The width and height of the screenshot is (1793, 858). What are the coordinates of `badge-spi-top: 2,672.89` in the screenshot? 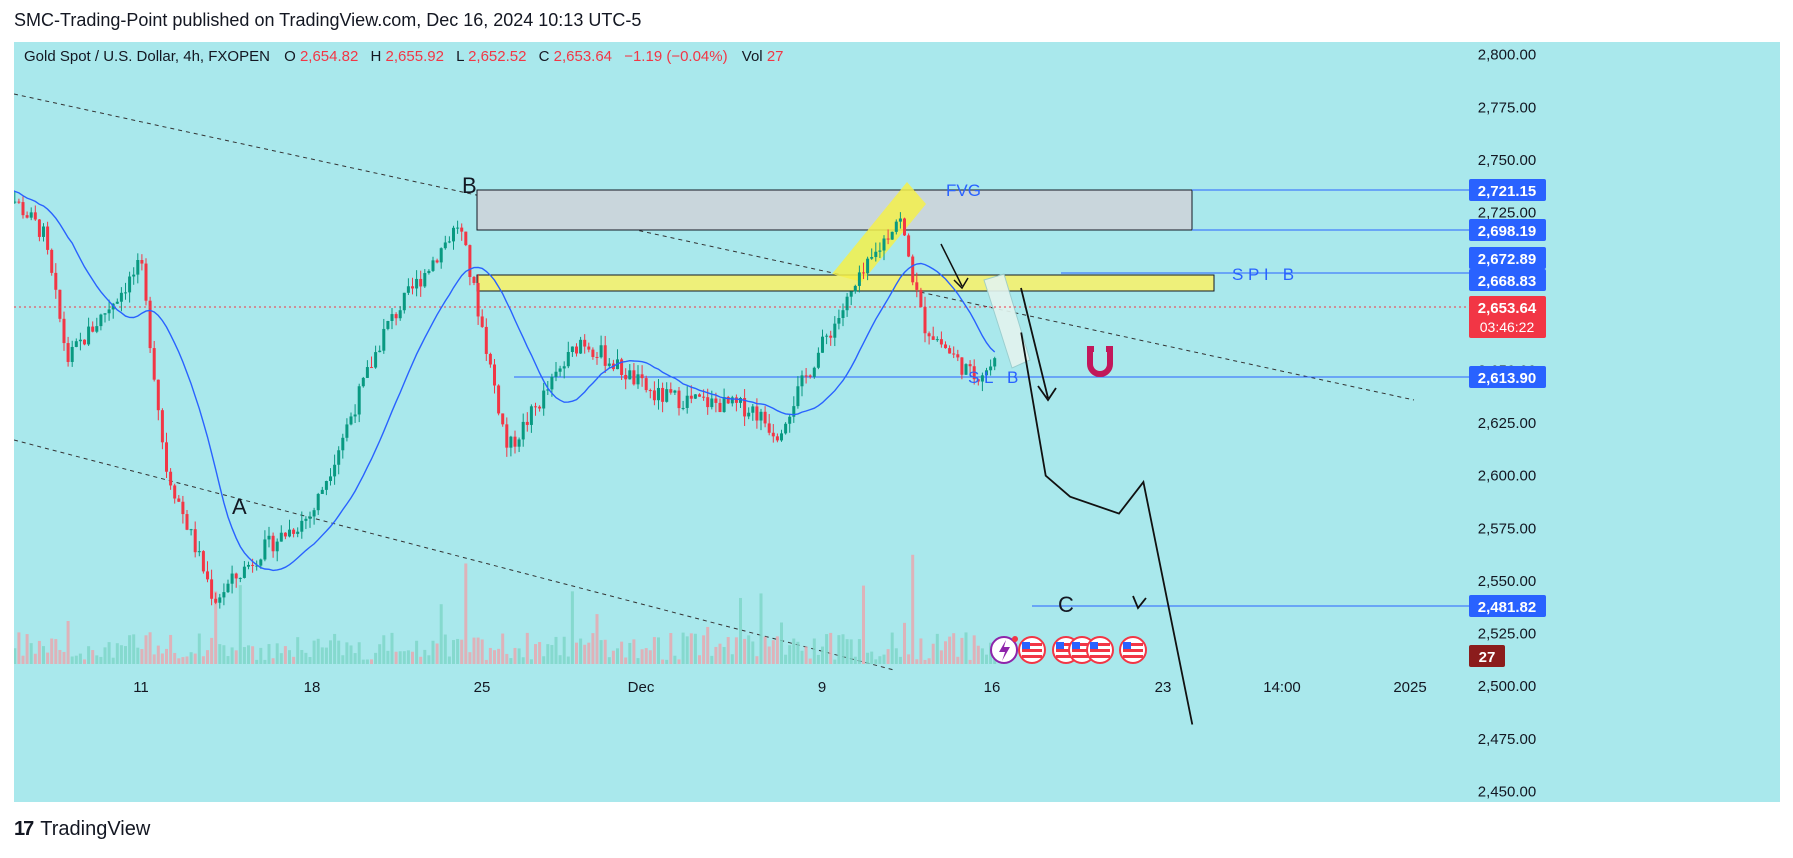 It's located at (1507, 258).